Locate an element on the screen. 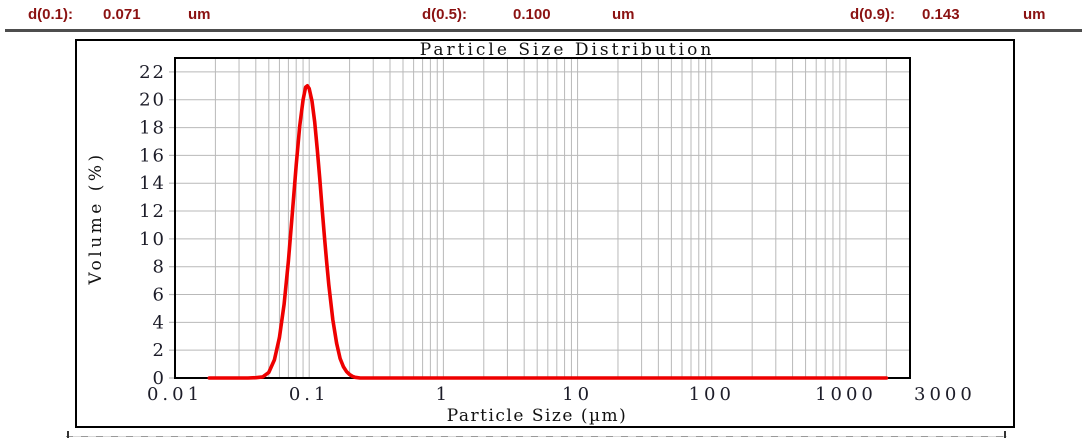 The width and height of the screenshot is (1087, 438). x-tick-label: 100 is located at coordinates (712, 394).